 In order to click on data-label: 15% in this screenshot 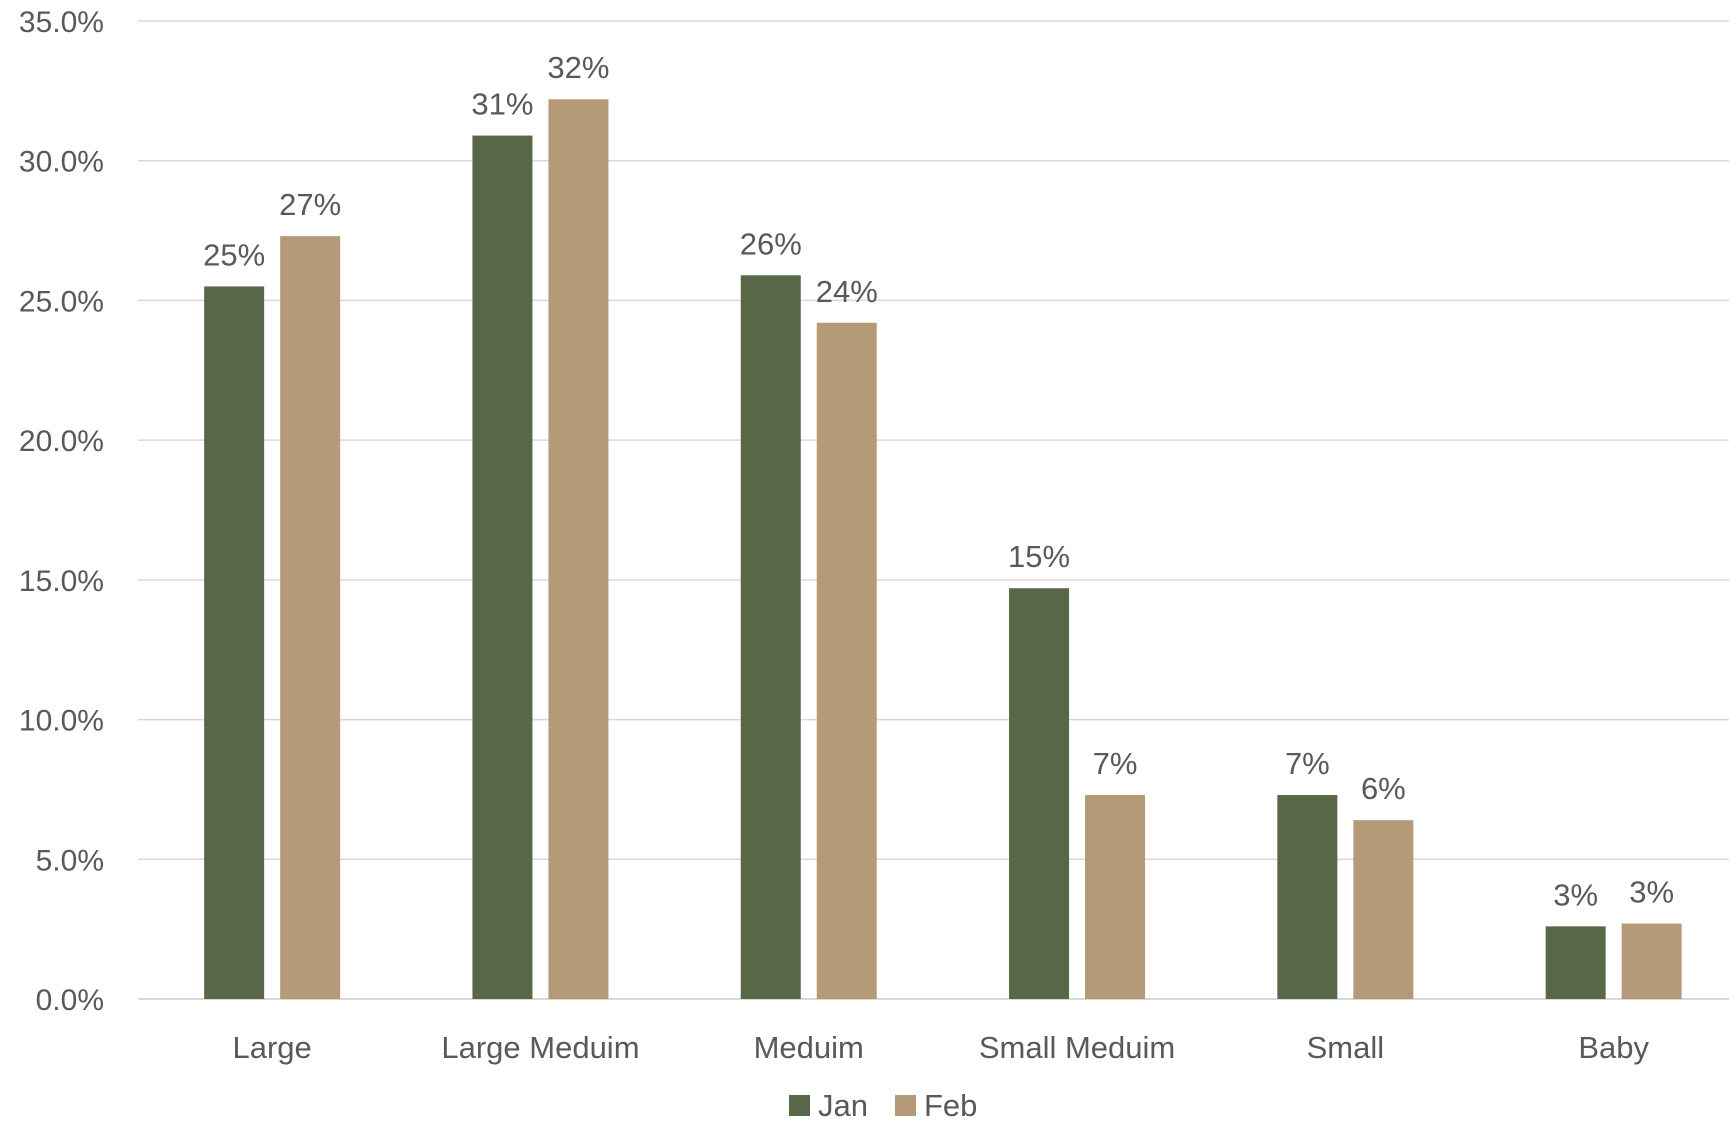, I will do `click(1039, 556)`.